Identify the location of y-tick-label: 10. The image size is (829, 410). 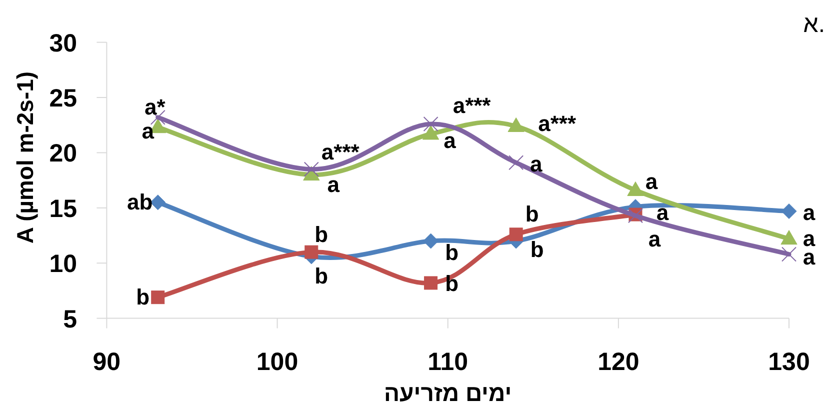
(63, 264).